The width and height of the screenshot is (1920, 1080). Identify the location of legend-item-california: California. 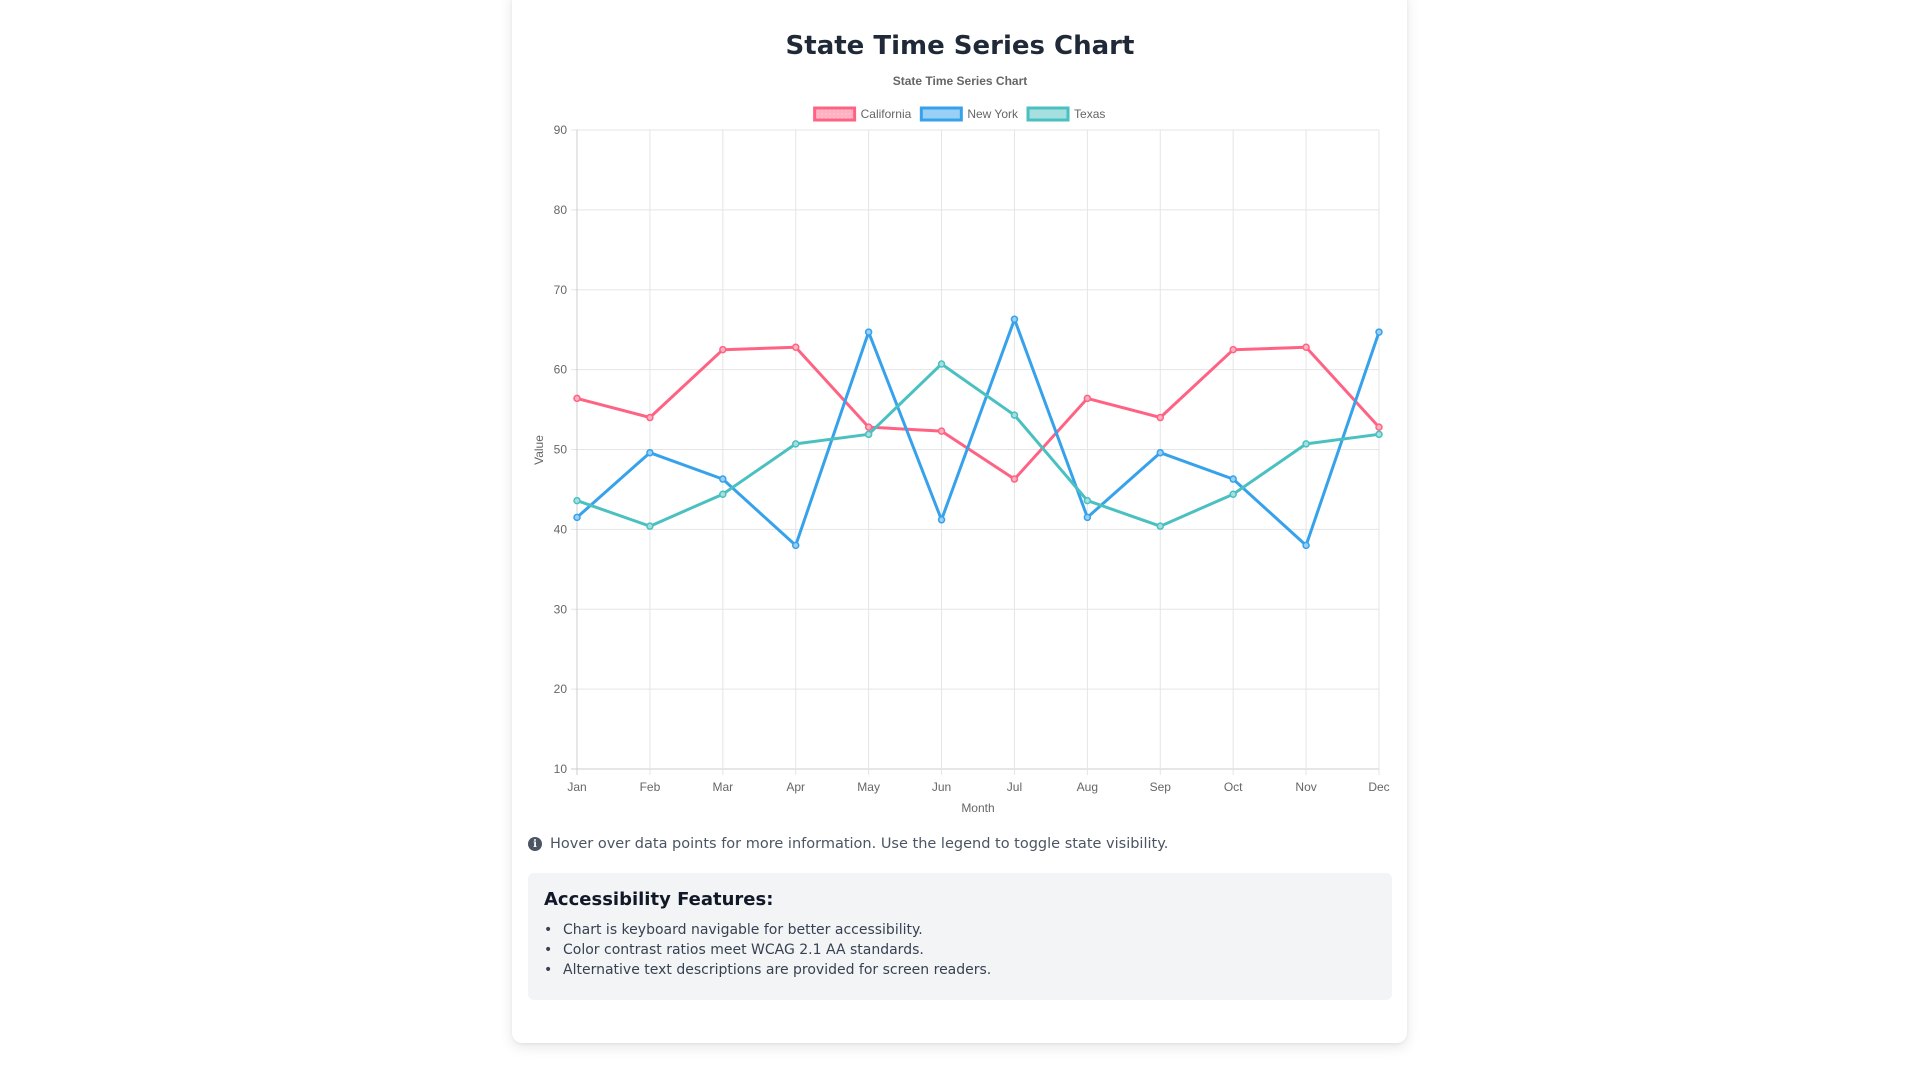
(862, 114).